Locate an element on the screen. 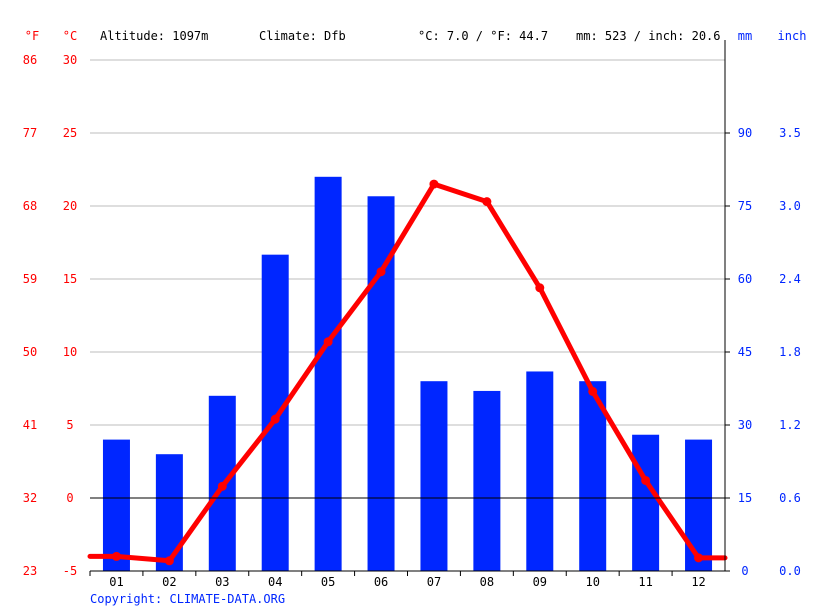 This screenshot has height=615, width=815. inch-tick-label: 2.4 is located at coordinates (790, 279).